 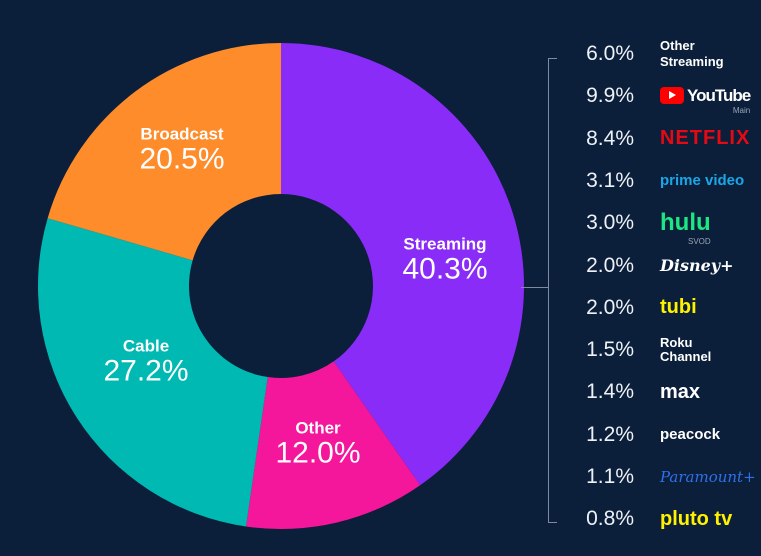 I want to click on legend-logo-pluto-tv: pluto tv, so click(x=696, y=519).